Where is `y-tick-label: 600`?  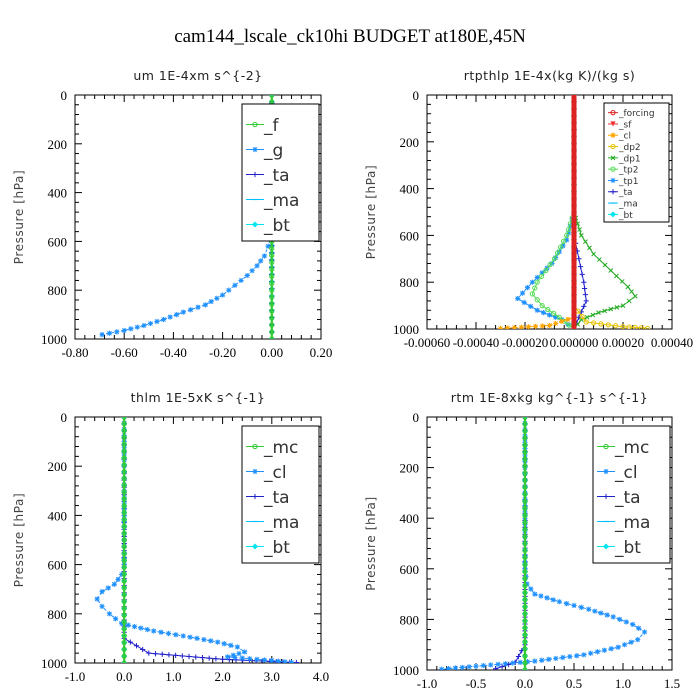 y-tick-label: 600 is located at coordinates (58, 565).